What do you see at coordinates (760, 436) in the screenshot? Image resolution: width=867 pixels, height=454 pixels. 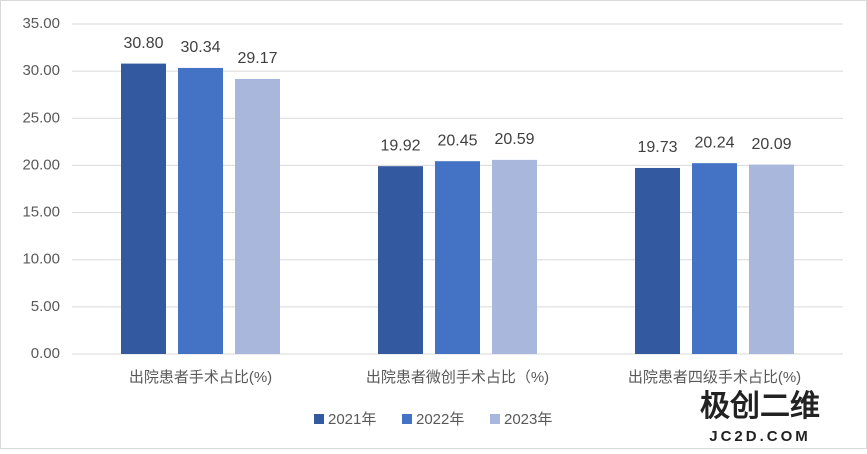 I see `watermark: JC2D.COM` at bounding box center [760, 436].